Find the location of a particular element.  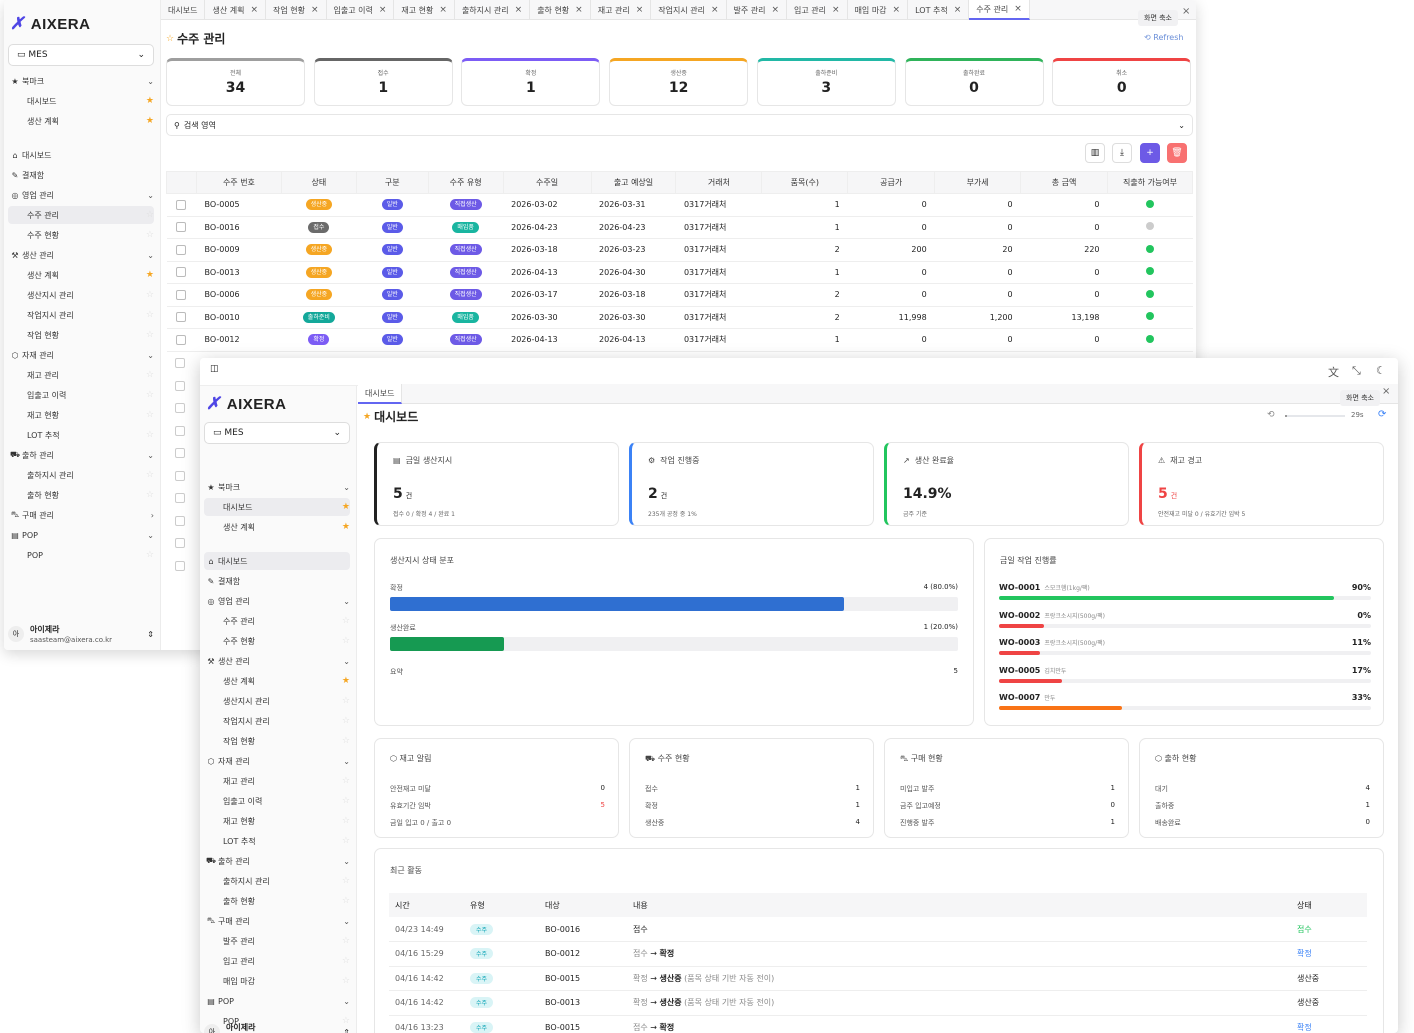

kpi-card: ⚠ 재고 경고 5 건 안전재고 미달 0 / 유효기간 임박 5 is located at coordinates (1261, 484).